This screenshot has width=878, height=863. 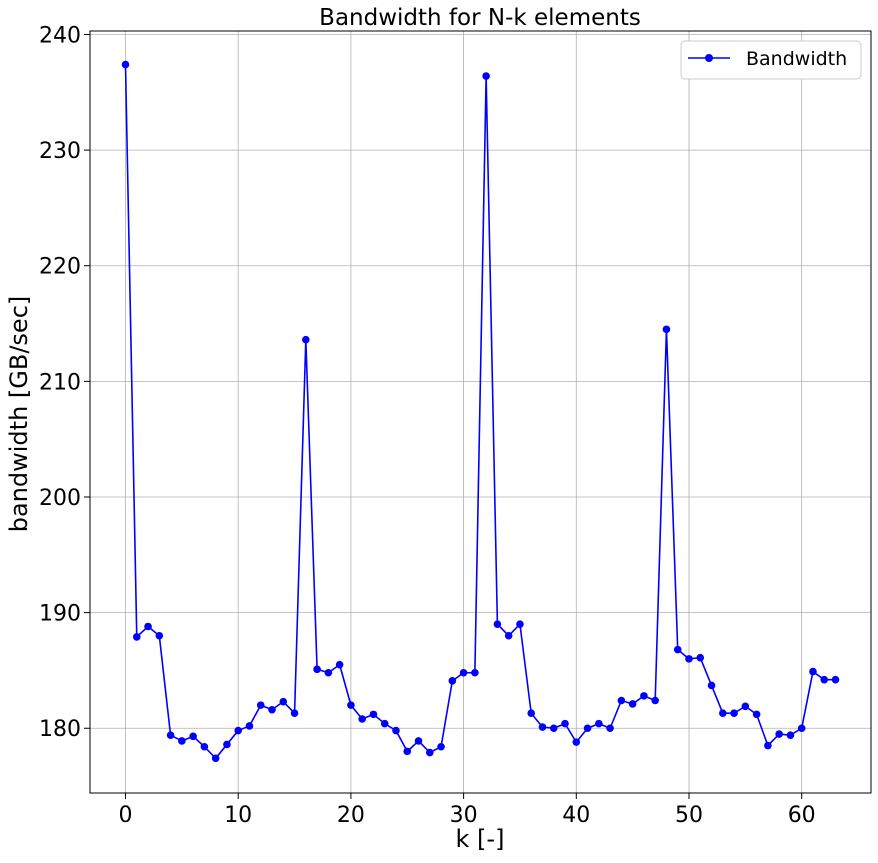 I want to click on y-tick-label: 210, so click(x=60, y=382).